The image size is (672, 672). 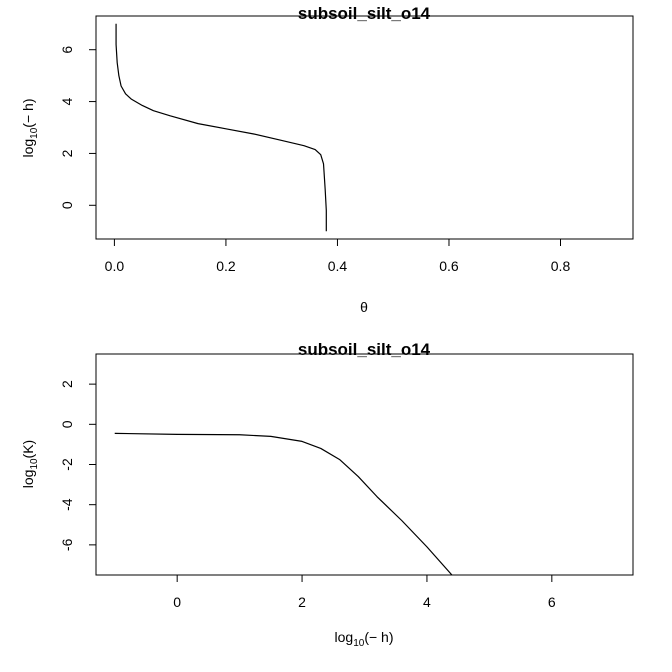 I want to click on plot-2-y-tick-label: 0, so click(x=67, y=424).